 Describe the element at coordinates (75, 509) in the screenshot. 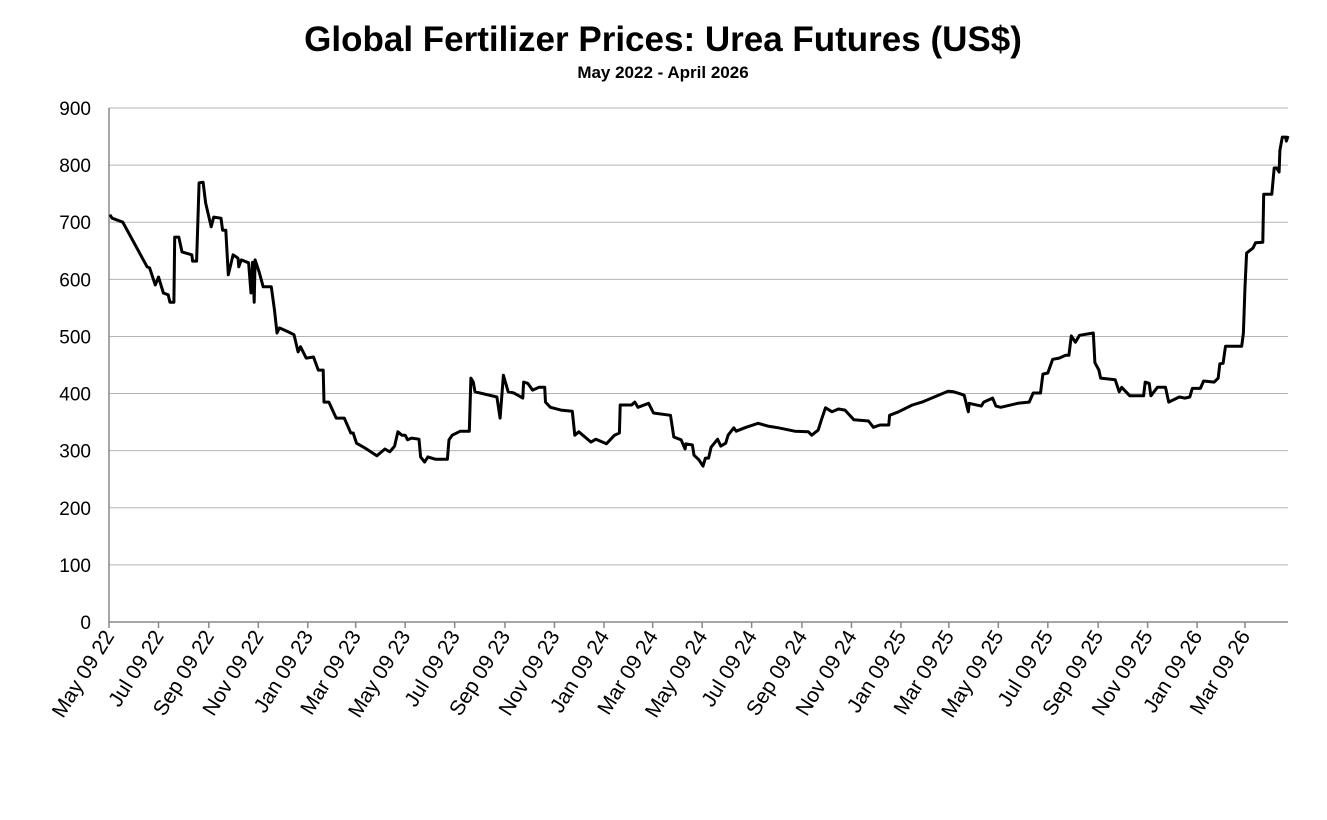

I see `y-tick-label: 200` at that location.